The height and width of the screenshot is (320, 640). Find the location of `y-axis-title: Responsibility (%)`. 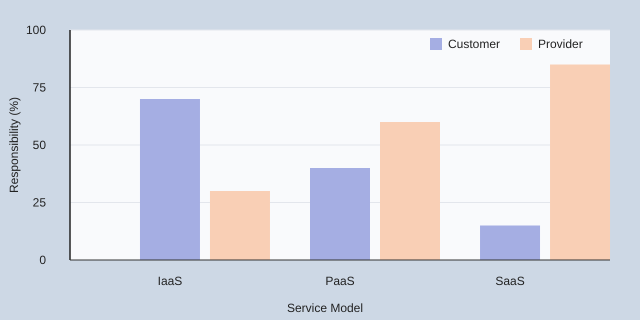

y-axis-title: Responsibility (%) is located at coordinates (14, 145).